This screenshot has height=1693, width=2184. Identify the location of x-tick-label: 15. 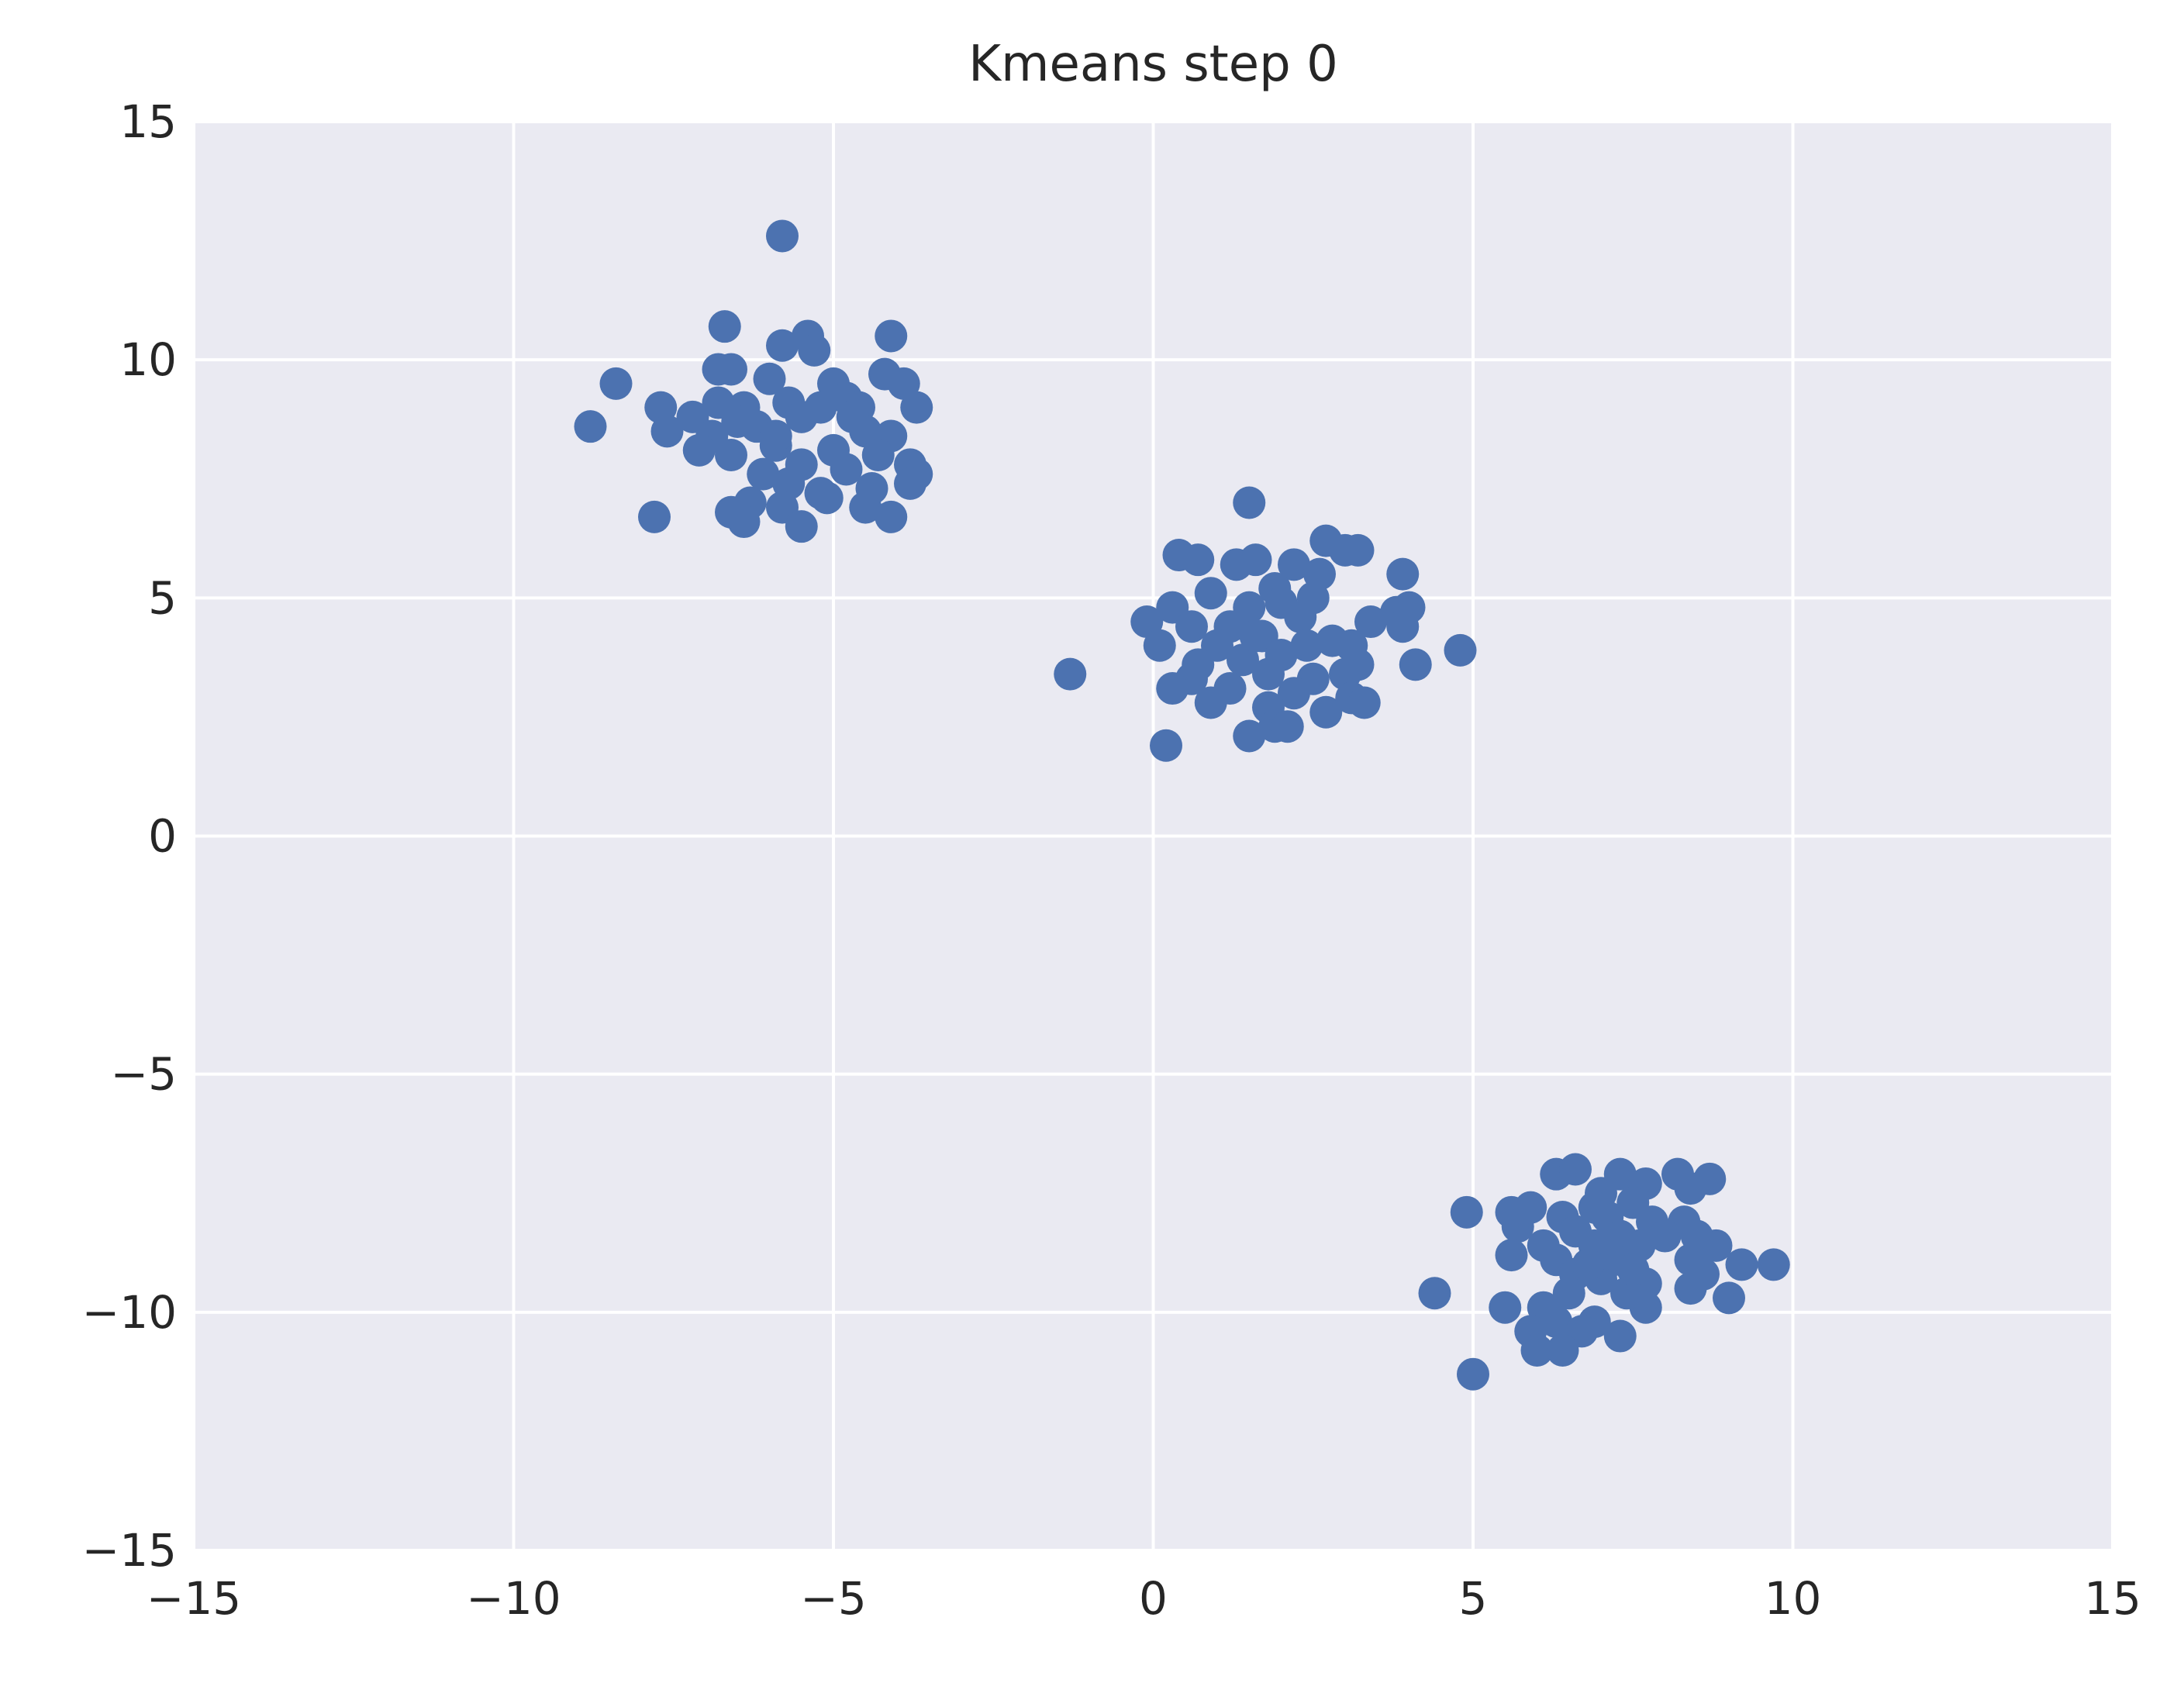
(2112, 1598).